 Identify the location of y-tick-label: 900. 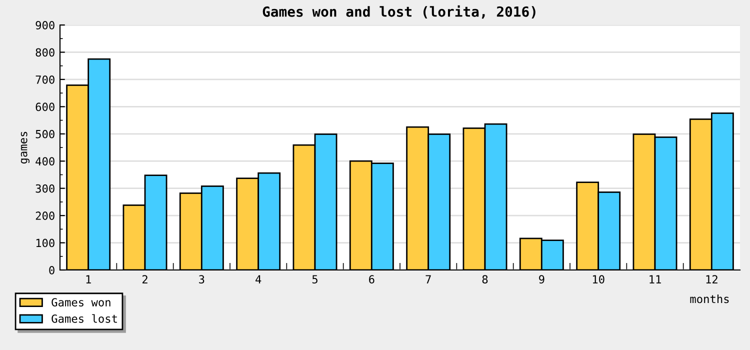
(45, 25).